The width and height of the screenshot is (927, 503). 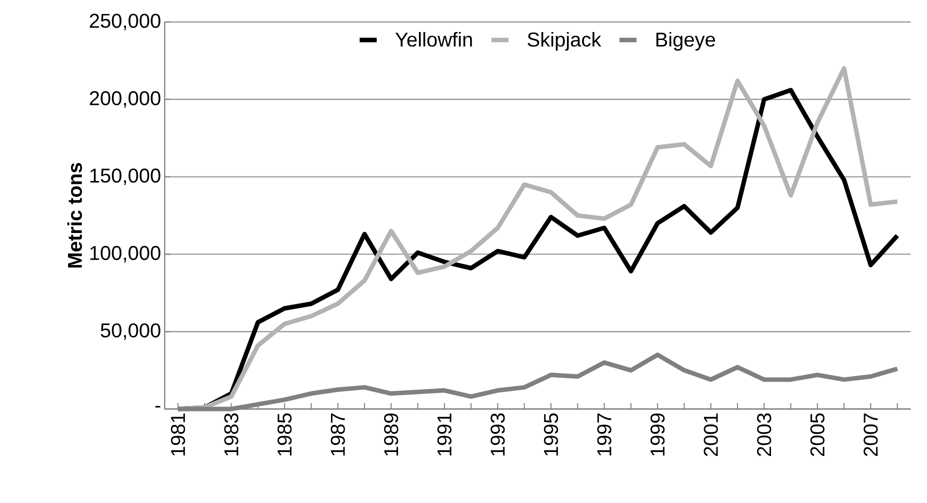 What do you see at coordinates (130, 331) in the screenshot?
I see `y-tick-label: 50,000` at bounding box center [130, 331].